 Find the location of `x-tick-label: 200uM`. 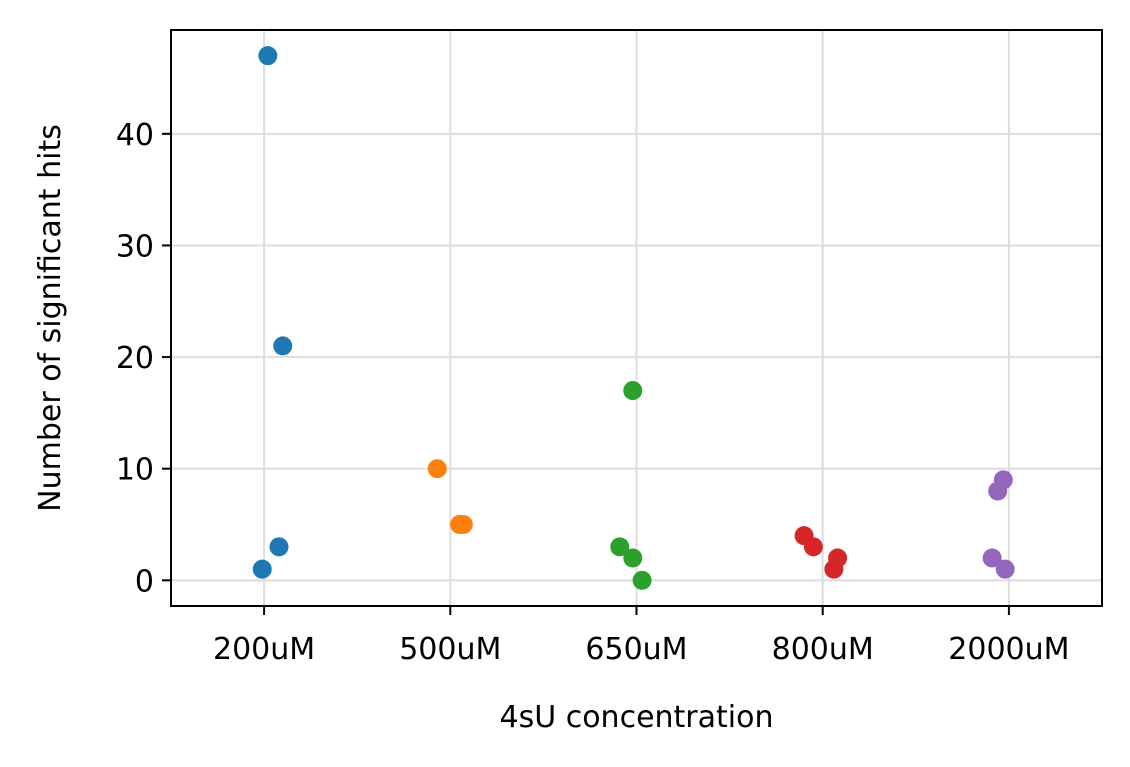

x-tick-label: 200uM is located at coordinates (264, 649).